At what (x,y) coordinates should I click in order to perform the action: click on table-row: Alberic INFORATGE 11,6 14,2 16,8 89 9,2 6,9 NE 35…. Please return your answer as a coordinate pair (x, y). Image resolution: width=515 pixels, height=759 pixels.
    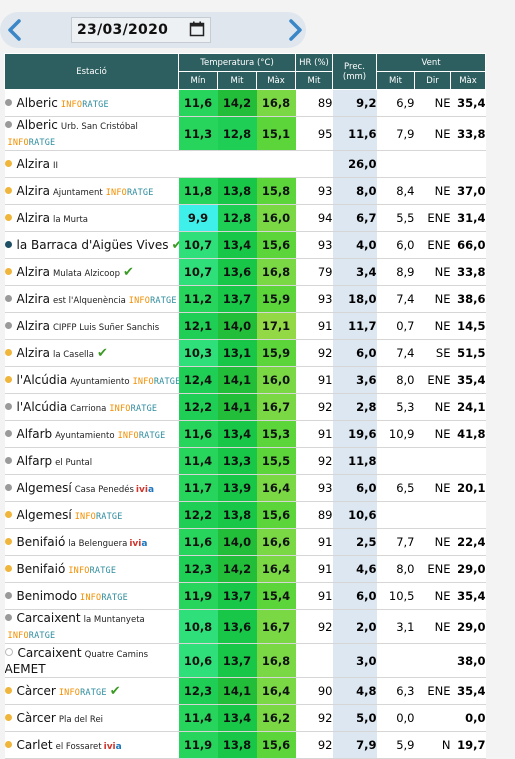
    Looking at the image, I should click on (245, 103).